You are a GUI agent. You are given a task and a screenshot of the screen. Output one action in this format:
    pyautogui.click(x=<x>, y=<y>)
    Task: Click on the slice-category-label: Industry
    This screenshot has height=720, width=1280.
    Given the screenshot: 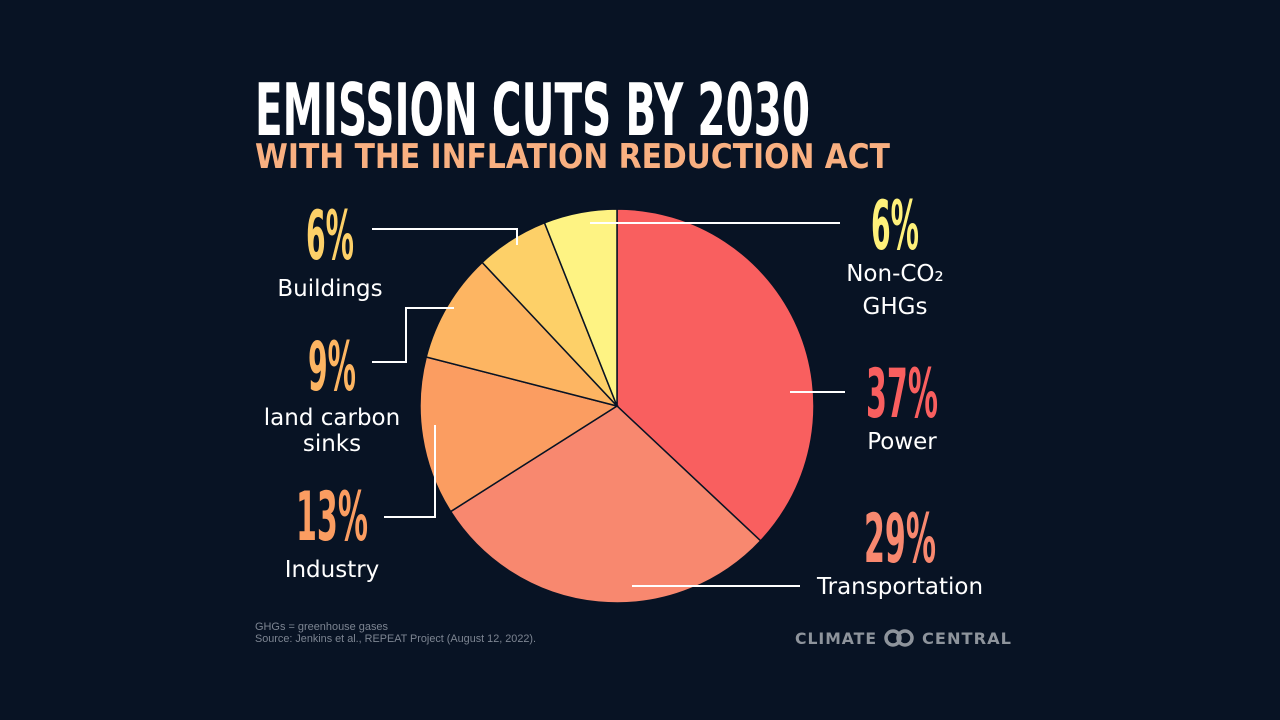 What is the action you would take?
    pyautogui.click(x=332, y=570)
    